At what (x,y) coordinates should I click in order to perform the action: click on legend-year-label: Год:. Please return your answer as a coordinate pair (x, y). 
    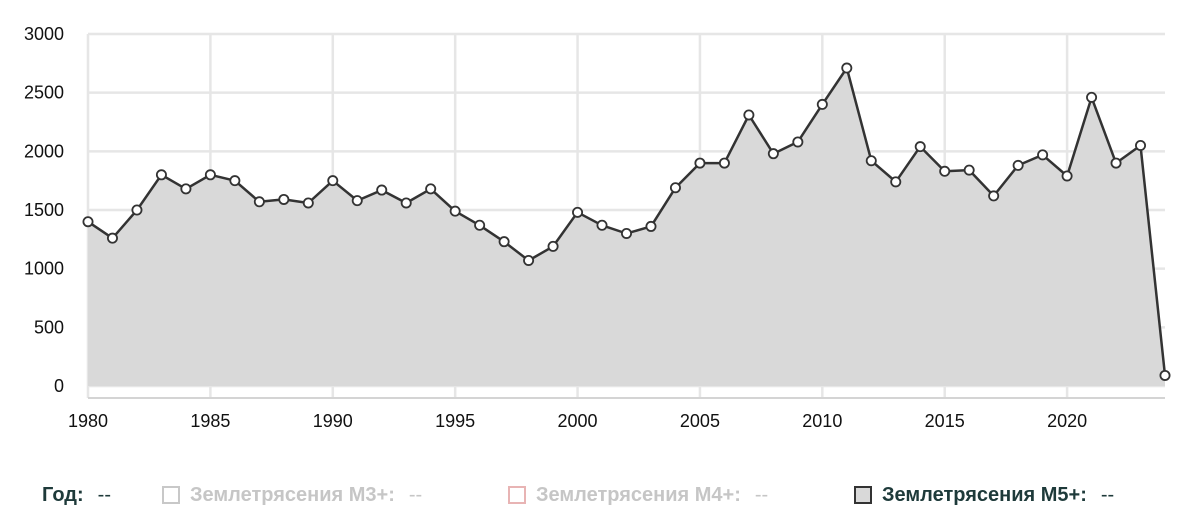
    Looking at the image, I should click on (63, 494).